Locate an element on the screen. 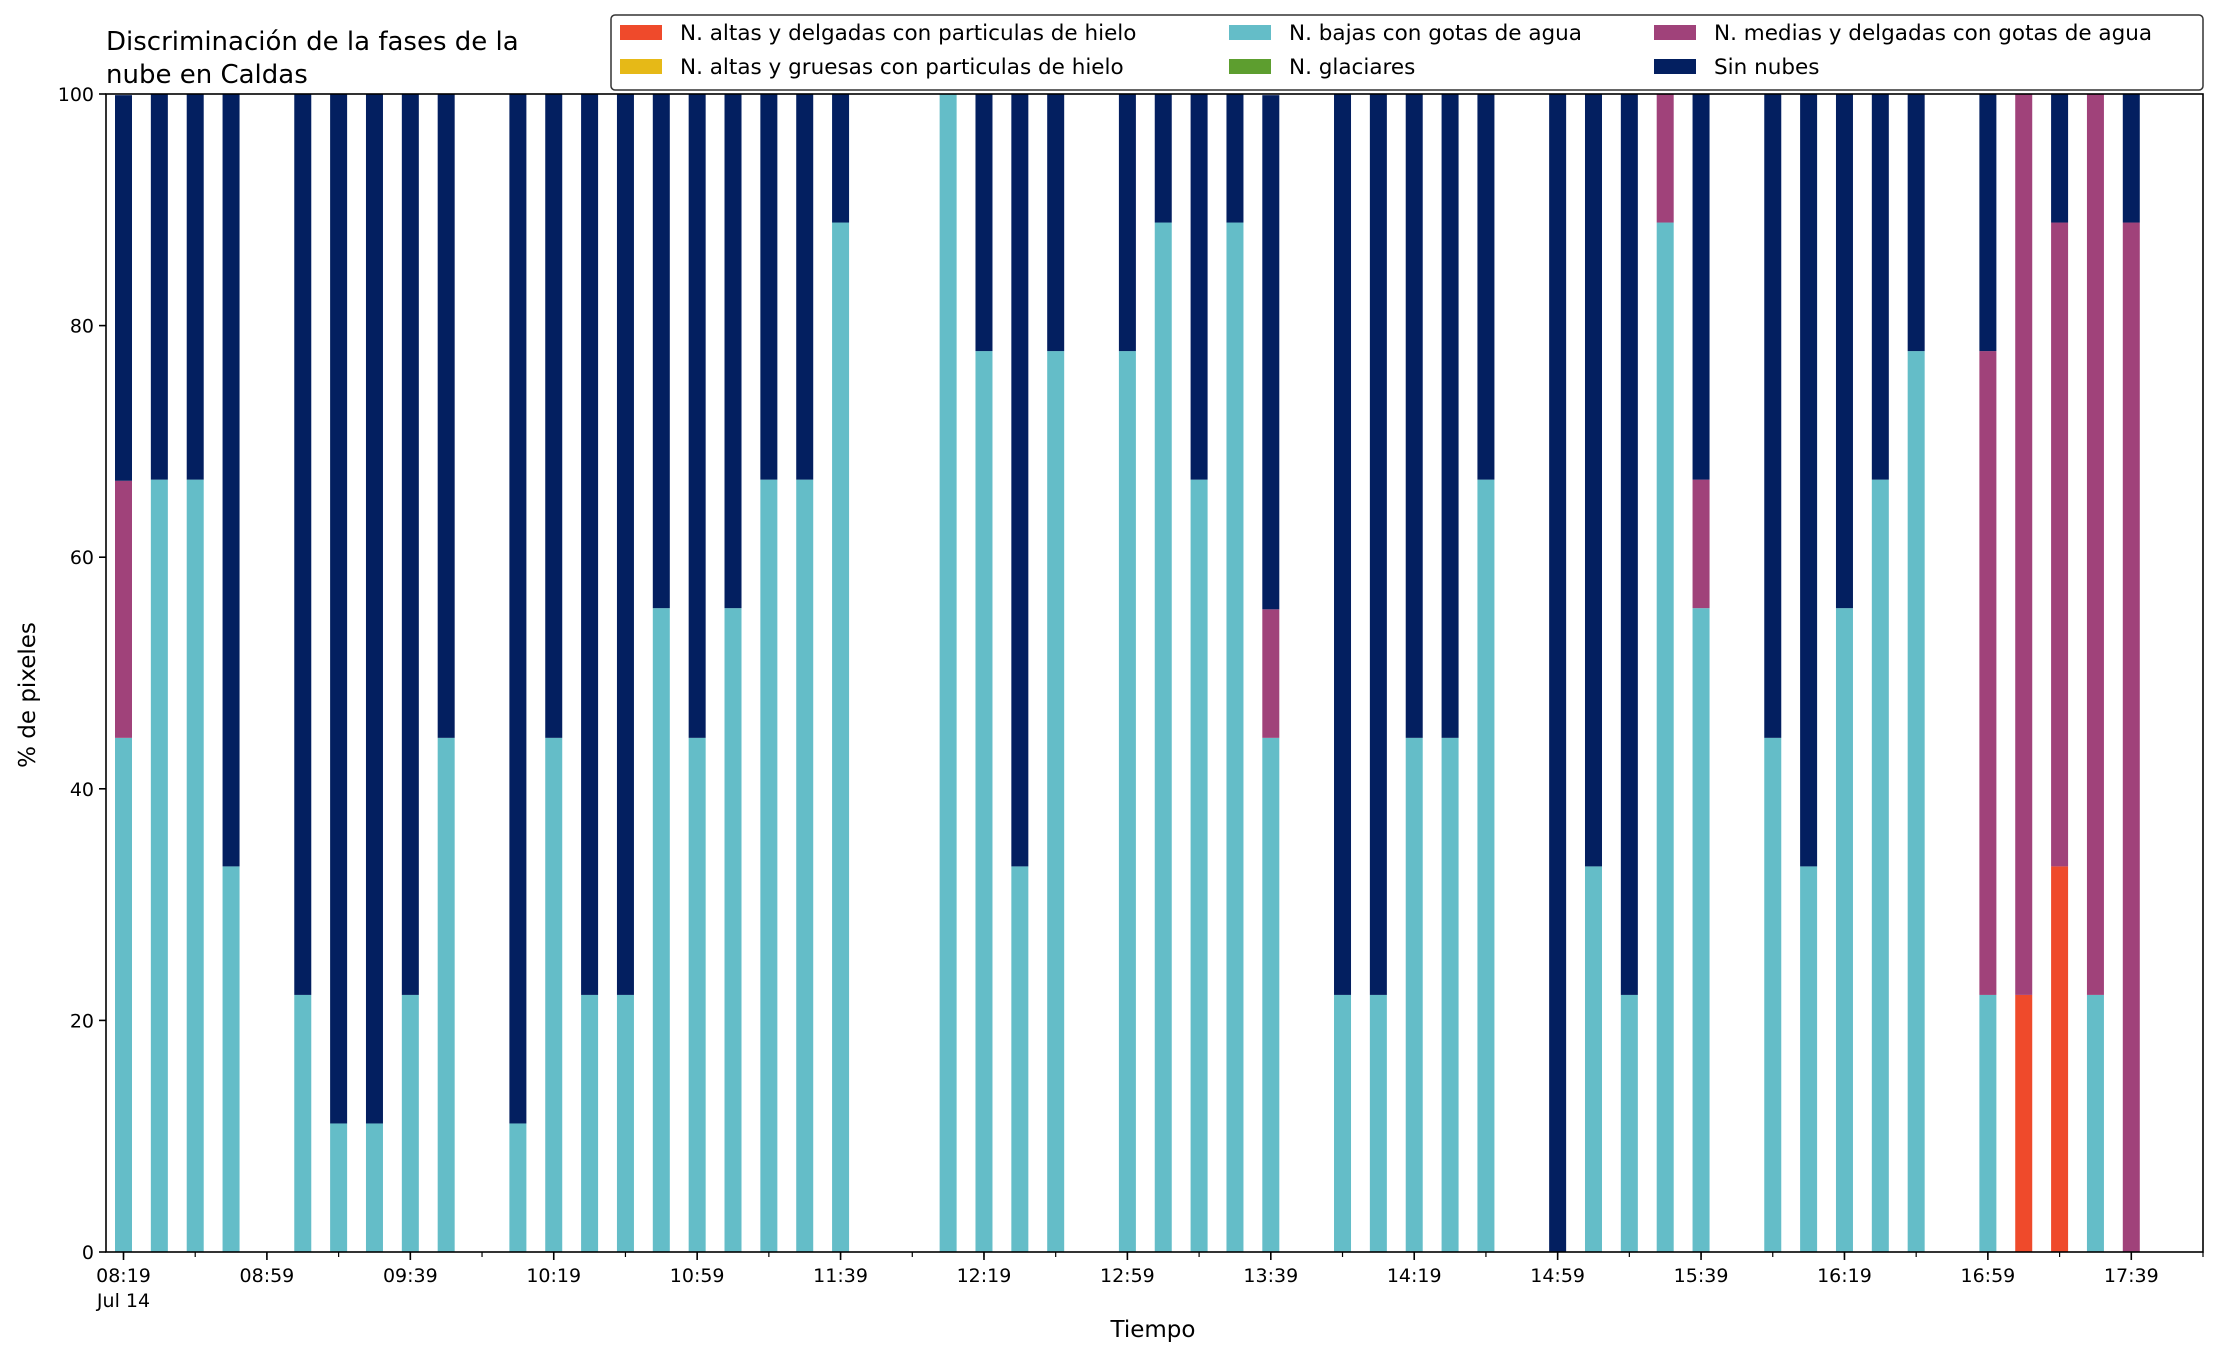 The height and width of the screenshot is (1355, 2216). y-tick-label-2: 40 is located at coordinates (82, 790).